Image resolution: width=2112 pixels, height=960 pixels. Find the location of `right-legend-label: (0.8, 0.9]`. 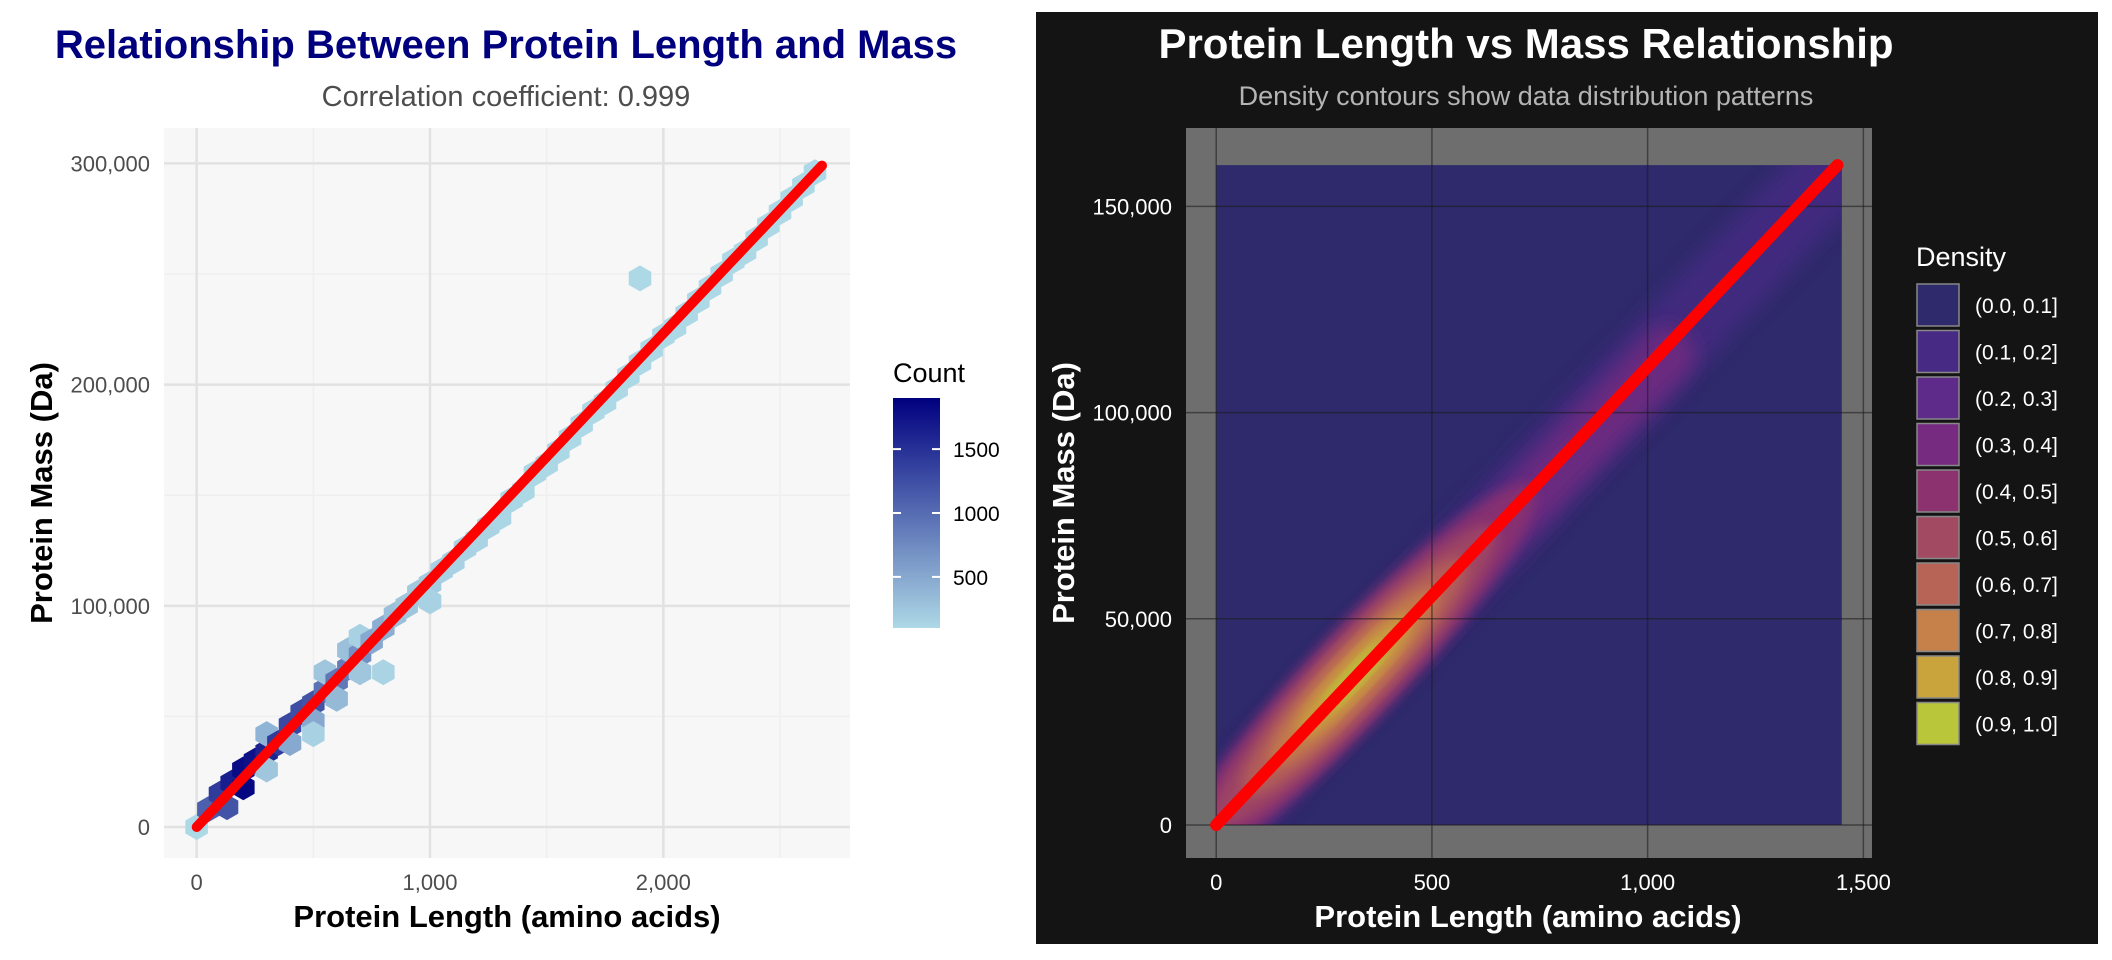

right-legend-label: (0.8, 0.9] is located at coordinates (2016, 678).